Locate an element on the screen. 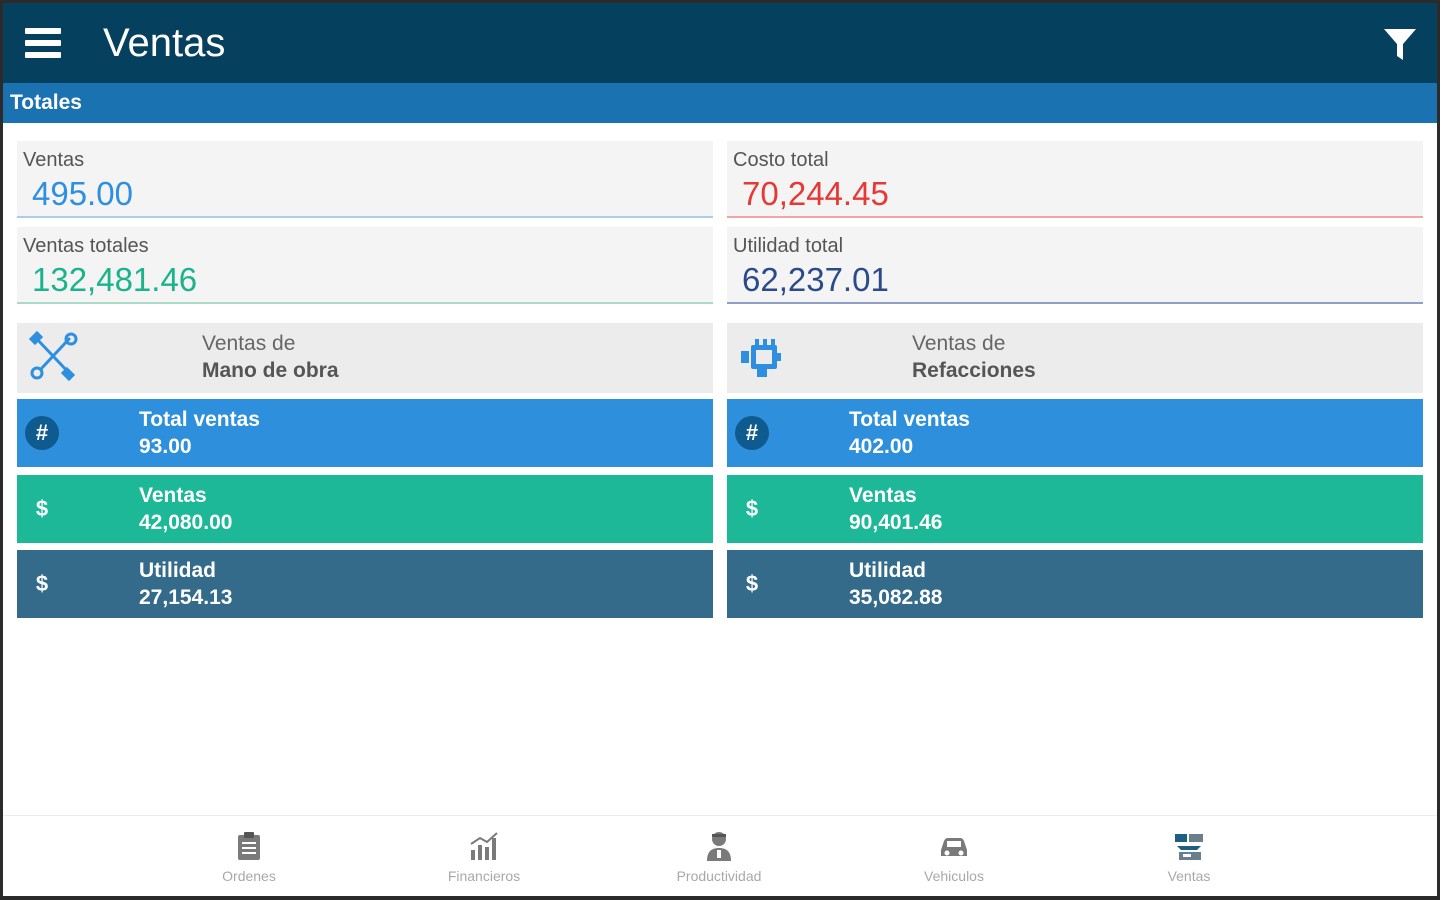 Image resolution: width=1440 pixels, height=900 pixels. category-title: Mano de obra is located at coordinates (270, 370).